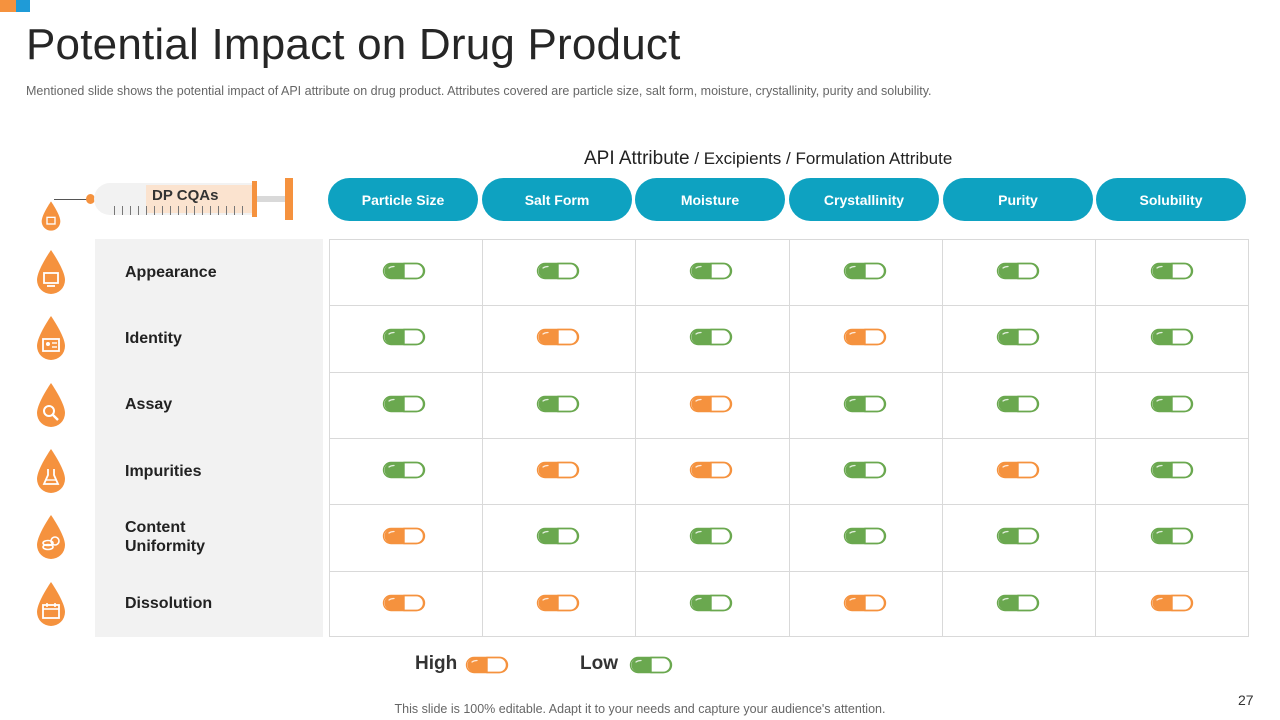  Describe the element at coordinates (51, 537) in the screenshot. I see `coins-icon` at that location.